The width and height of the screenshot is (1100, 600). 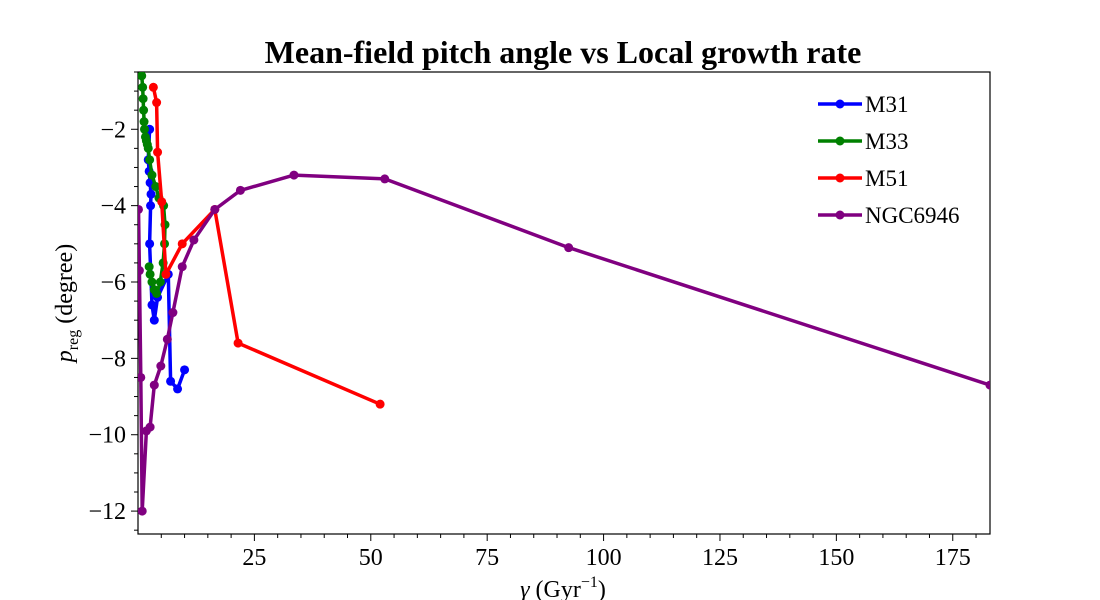 I want to click on legend-marker-m33, so click(x=840, y=141).